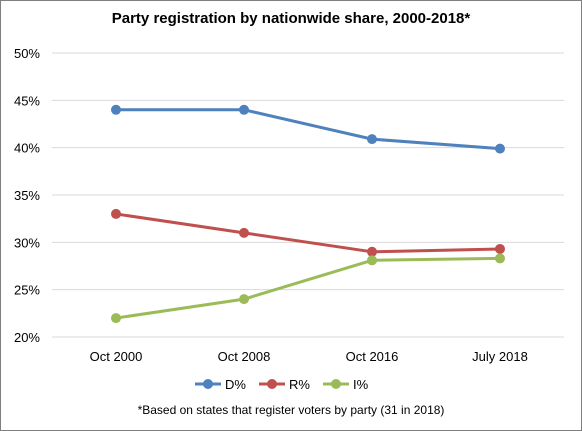 This screenshot has height=431, width=582. Describe the element at coordinates (27, 148) in the screenshot. I see `y-tick-label: 40%` at that location.